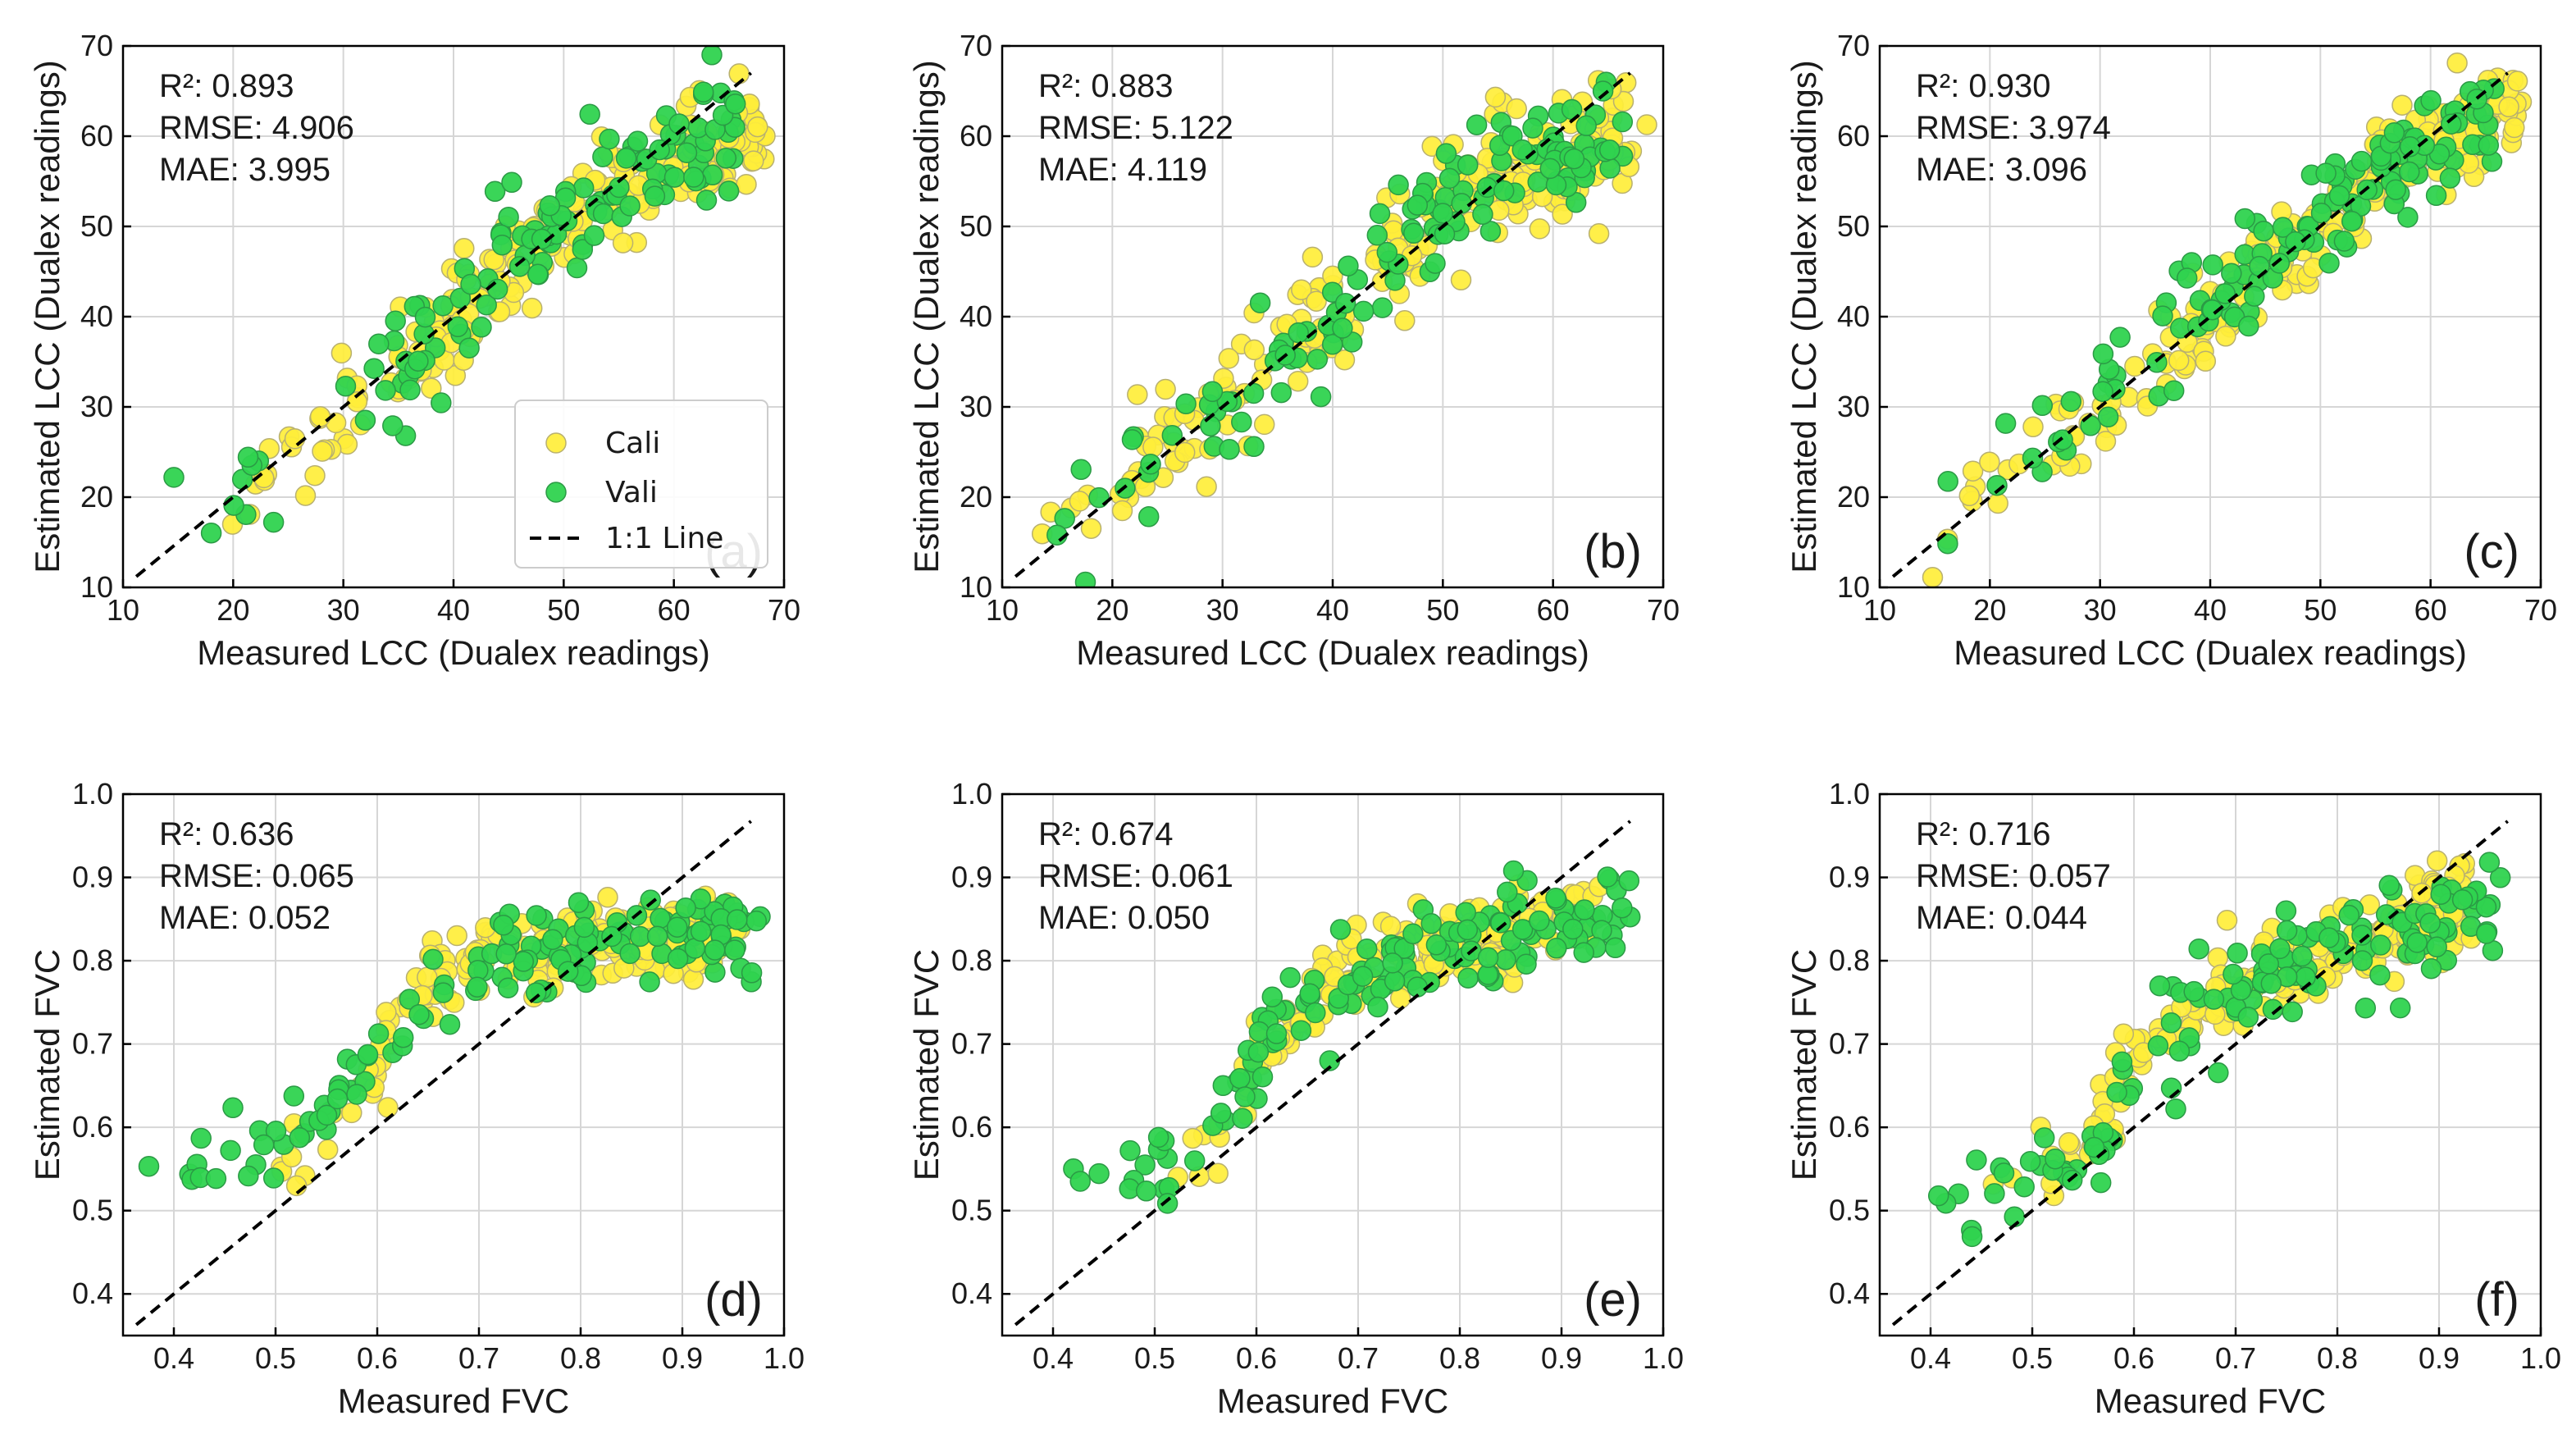 The image size is (2576, 1434). Describe the element at coordinates (2210, 652) in the screenshot. I see `x-axis-title: Measured LCC (Dualex readings)` at that location.